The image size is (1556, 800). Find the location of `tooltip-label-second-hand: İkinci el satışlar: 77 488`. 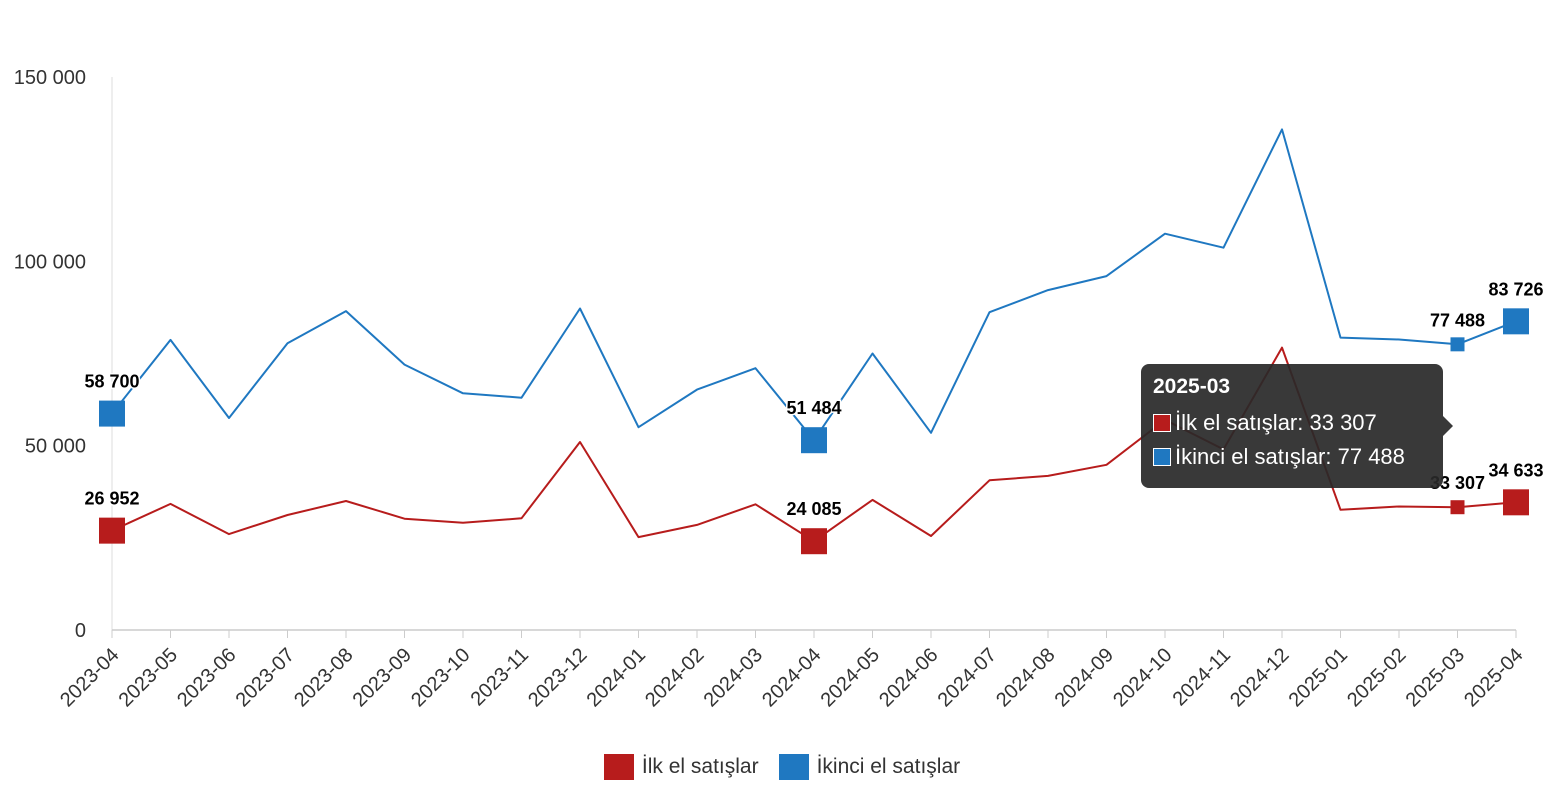

tooltip-label-second-hand: İkinci el satışlar: 77 488 is located at coordinates (1290, 456).